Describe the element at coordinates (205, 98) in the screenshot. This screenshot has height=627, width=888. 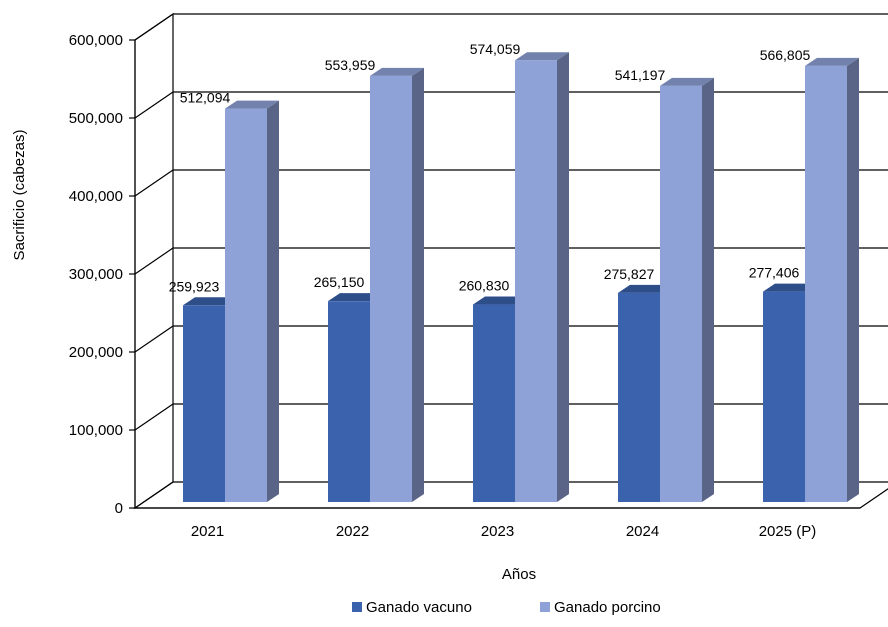
I see `data-label: 512,094` at that location.